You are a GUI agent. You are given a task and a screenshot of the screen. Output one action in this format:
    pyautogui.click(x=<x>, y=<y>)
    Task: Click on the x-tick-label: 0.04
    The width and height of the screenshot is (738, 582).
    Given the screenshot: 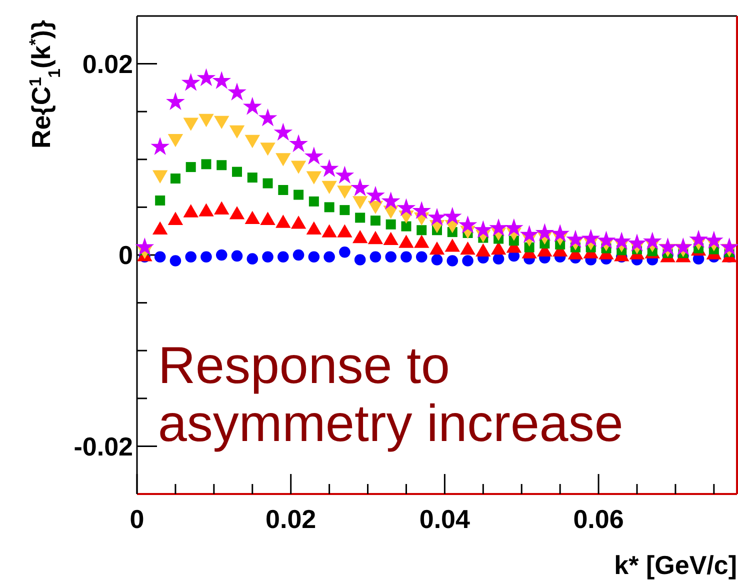 What is the action you would take?
    pyautogui.click(x=445, y=519)
    